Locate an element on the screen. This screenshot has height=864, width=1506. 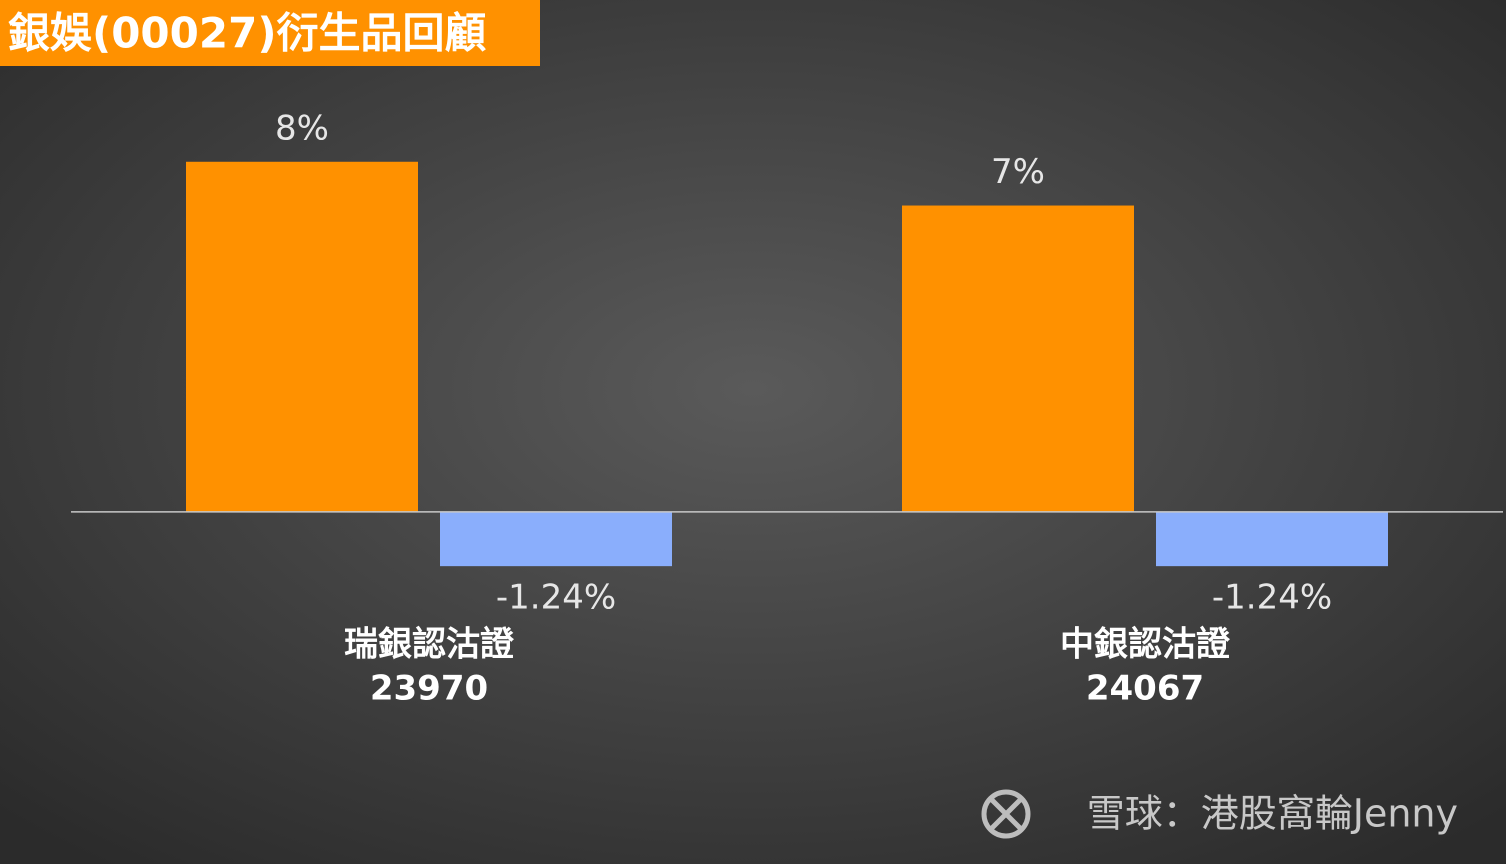
value-label: 8% is located at coordinates (302, 128).